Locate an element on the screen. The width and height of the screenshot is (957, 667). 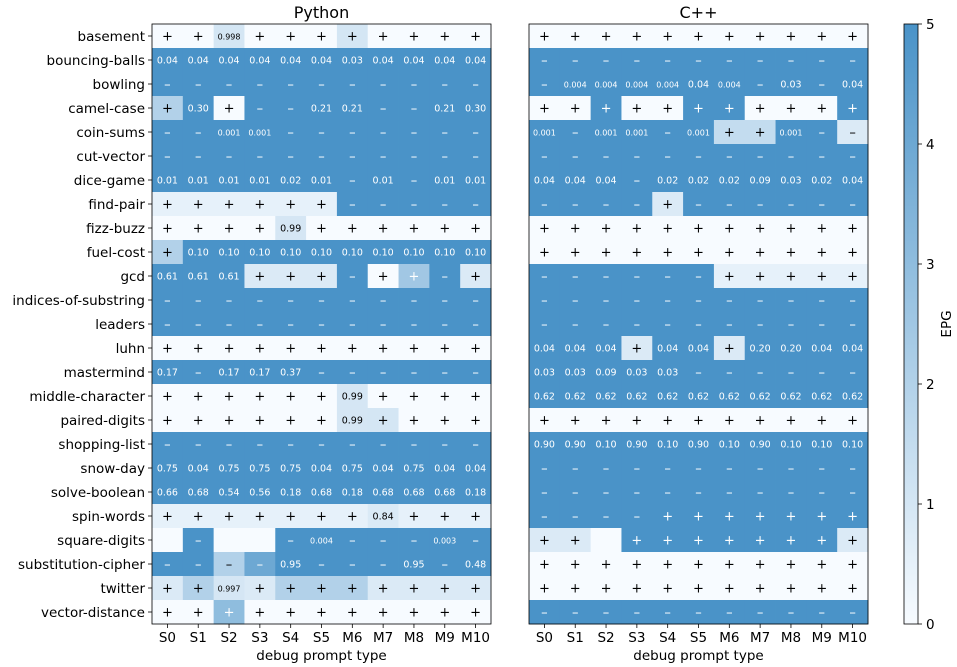
python-cell-label: 0.95 is located at coordinates (290, 564).